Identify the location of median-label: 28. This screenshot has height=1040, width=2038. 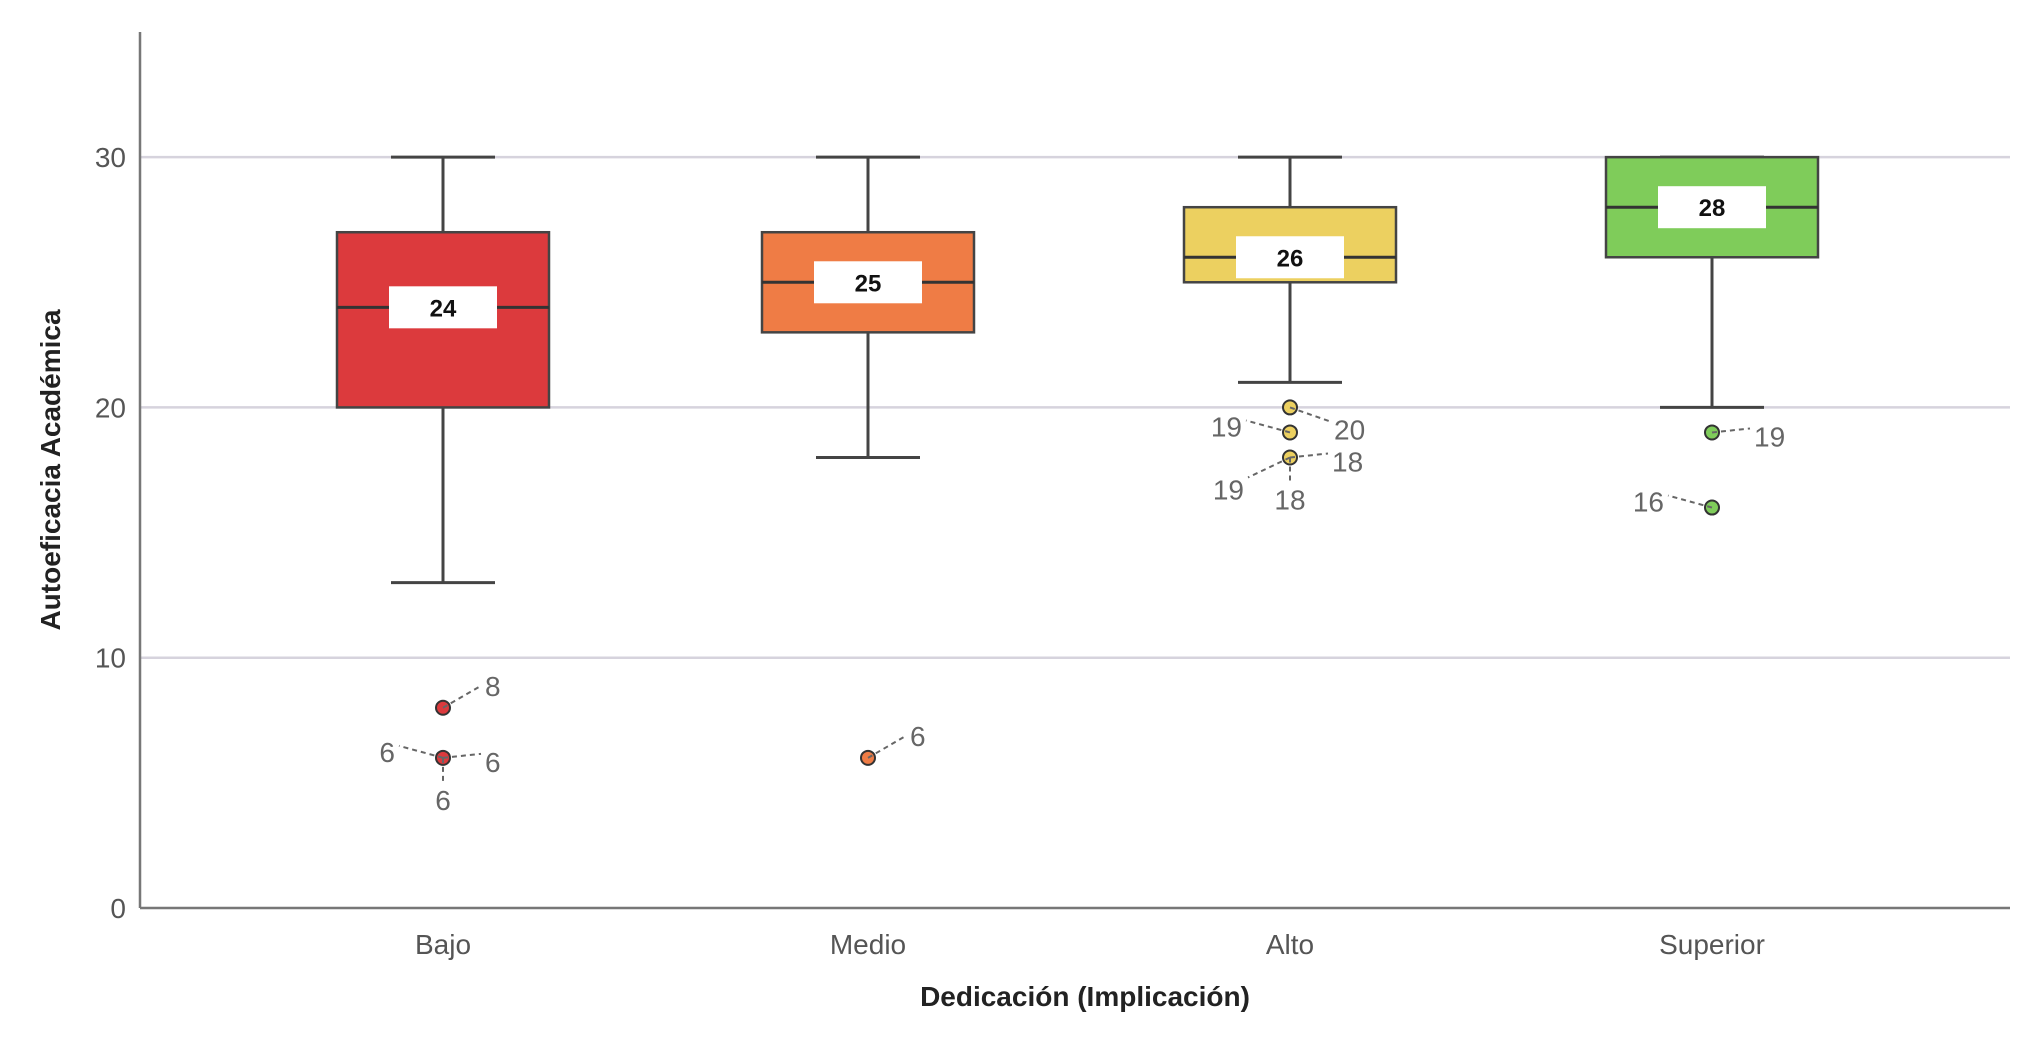
(1712, 208).